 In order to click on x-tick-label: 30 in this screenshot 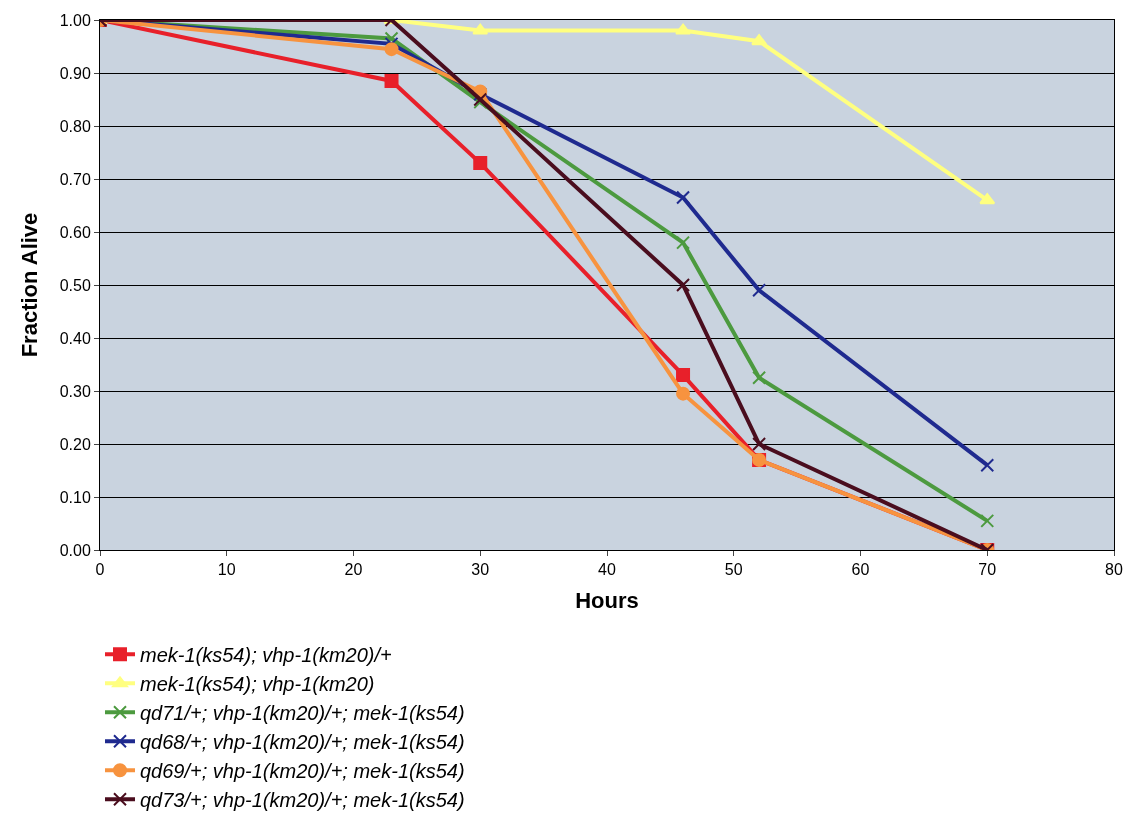, I will do `click(480, 570)`.